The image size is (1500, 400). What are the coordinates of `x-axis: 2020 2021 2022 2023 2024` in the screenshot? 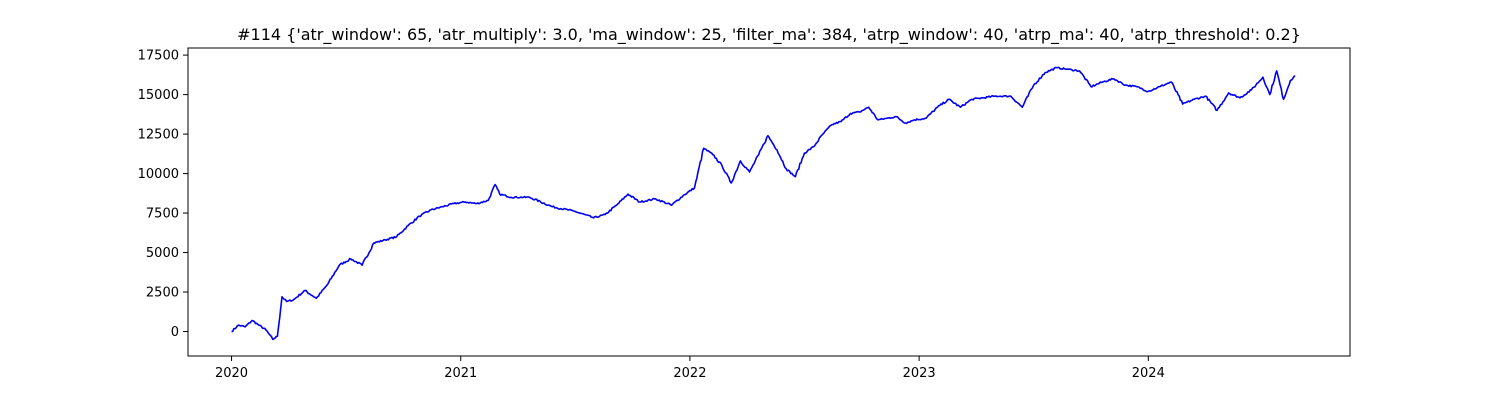 It's located at (690, 368).